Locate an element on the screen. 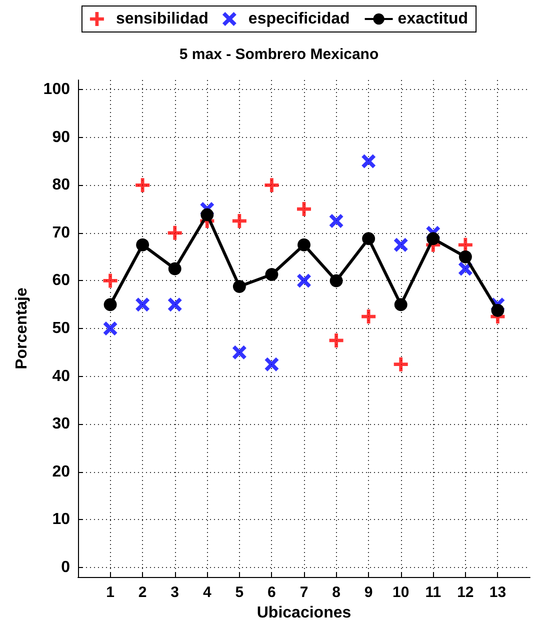  y-tick-label: 30 is located at coordinates (61, 424).